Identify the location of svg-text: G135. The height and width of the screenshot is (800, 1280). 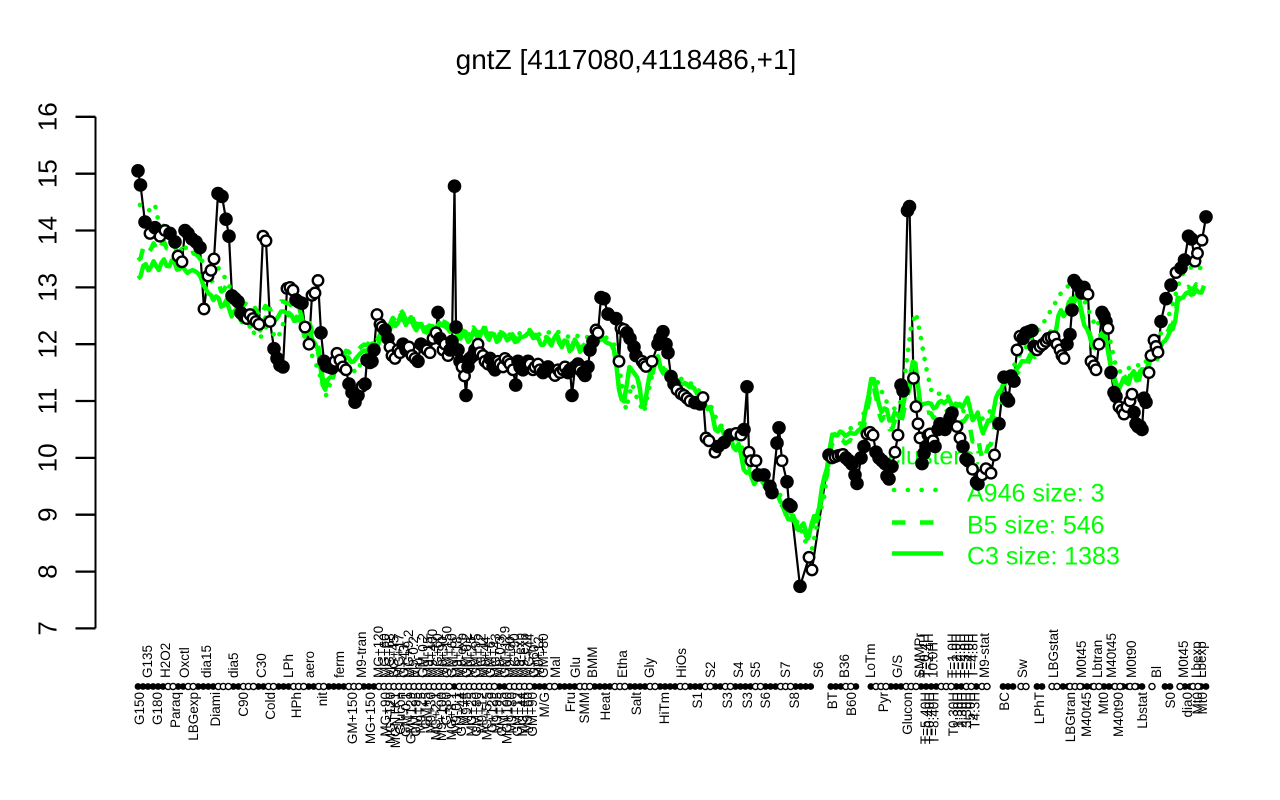
(147, 661).